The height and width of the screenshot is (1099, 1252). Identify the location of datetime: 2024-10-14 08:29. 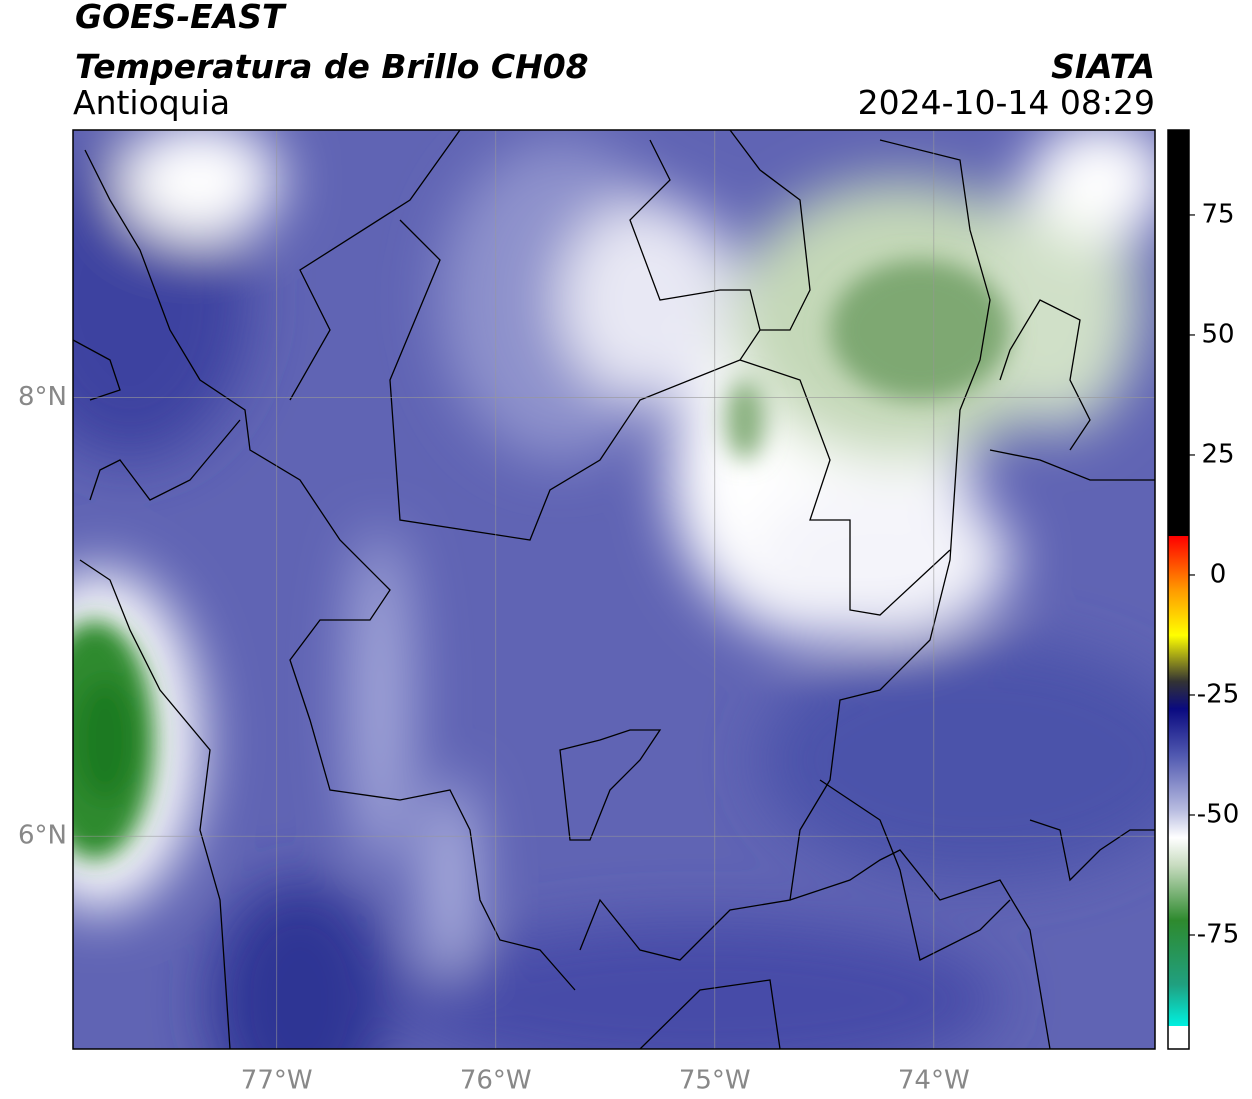
(1006, 102).